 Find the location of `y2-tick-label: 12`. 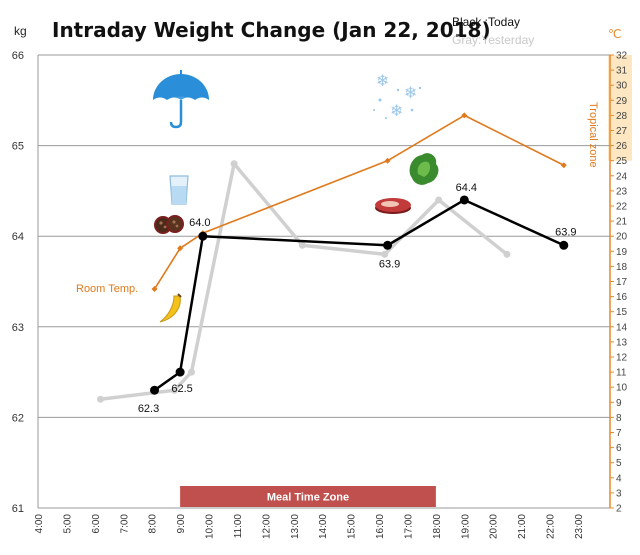

y2-tick-label: 12 is located at coordinates (622, 358).